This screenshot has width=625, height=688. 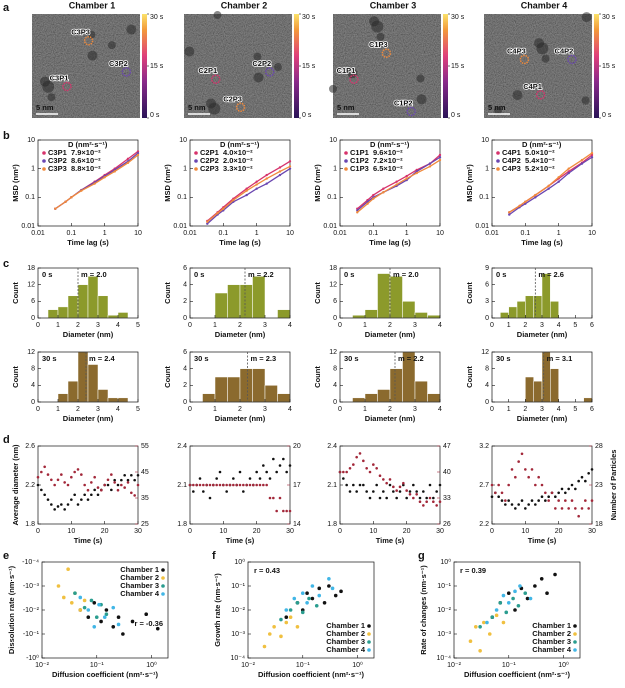 I want to click on y2-tick-label: 25, so click(x=145, y=524).